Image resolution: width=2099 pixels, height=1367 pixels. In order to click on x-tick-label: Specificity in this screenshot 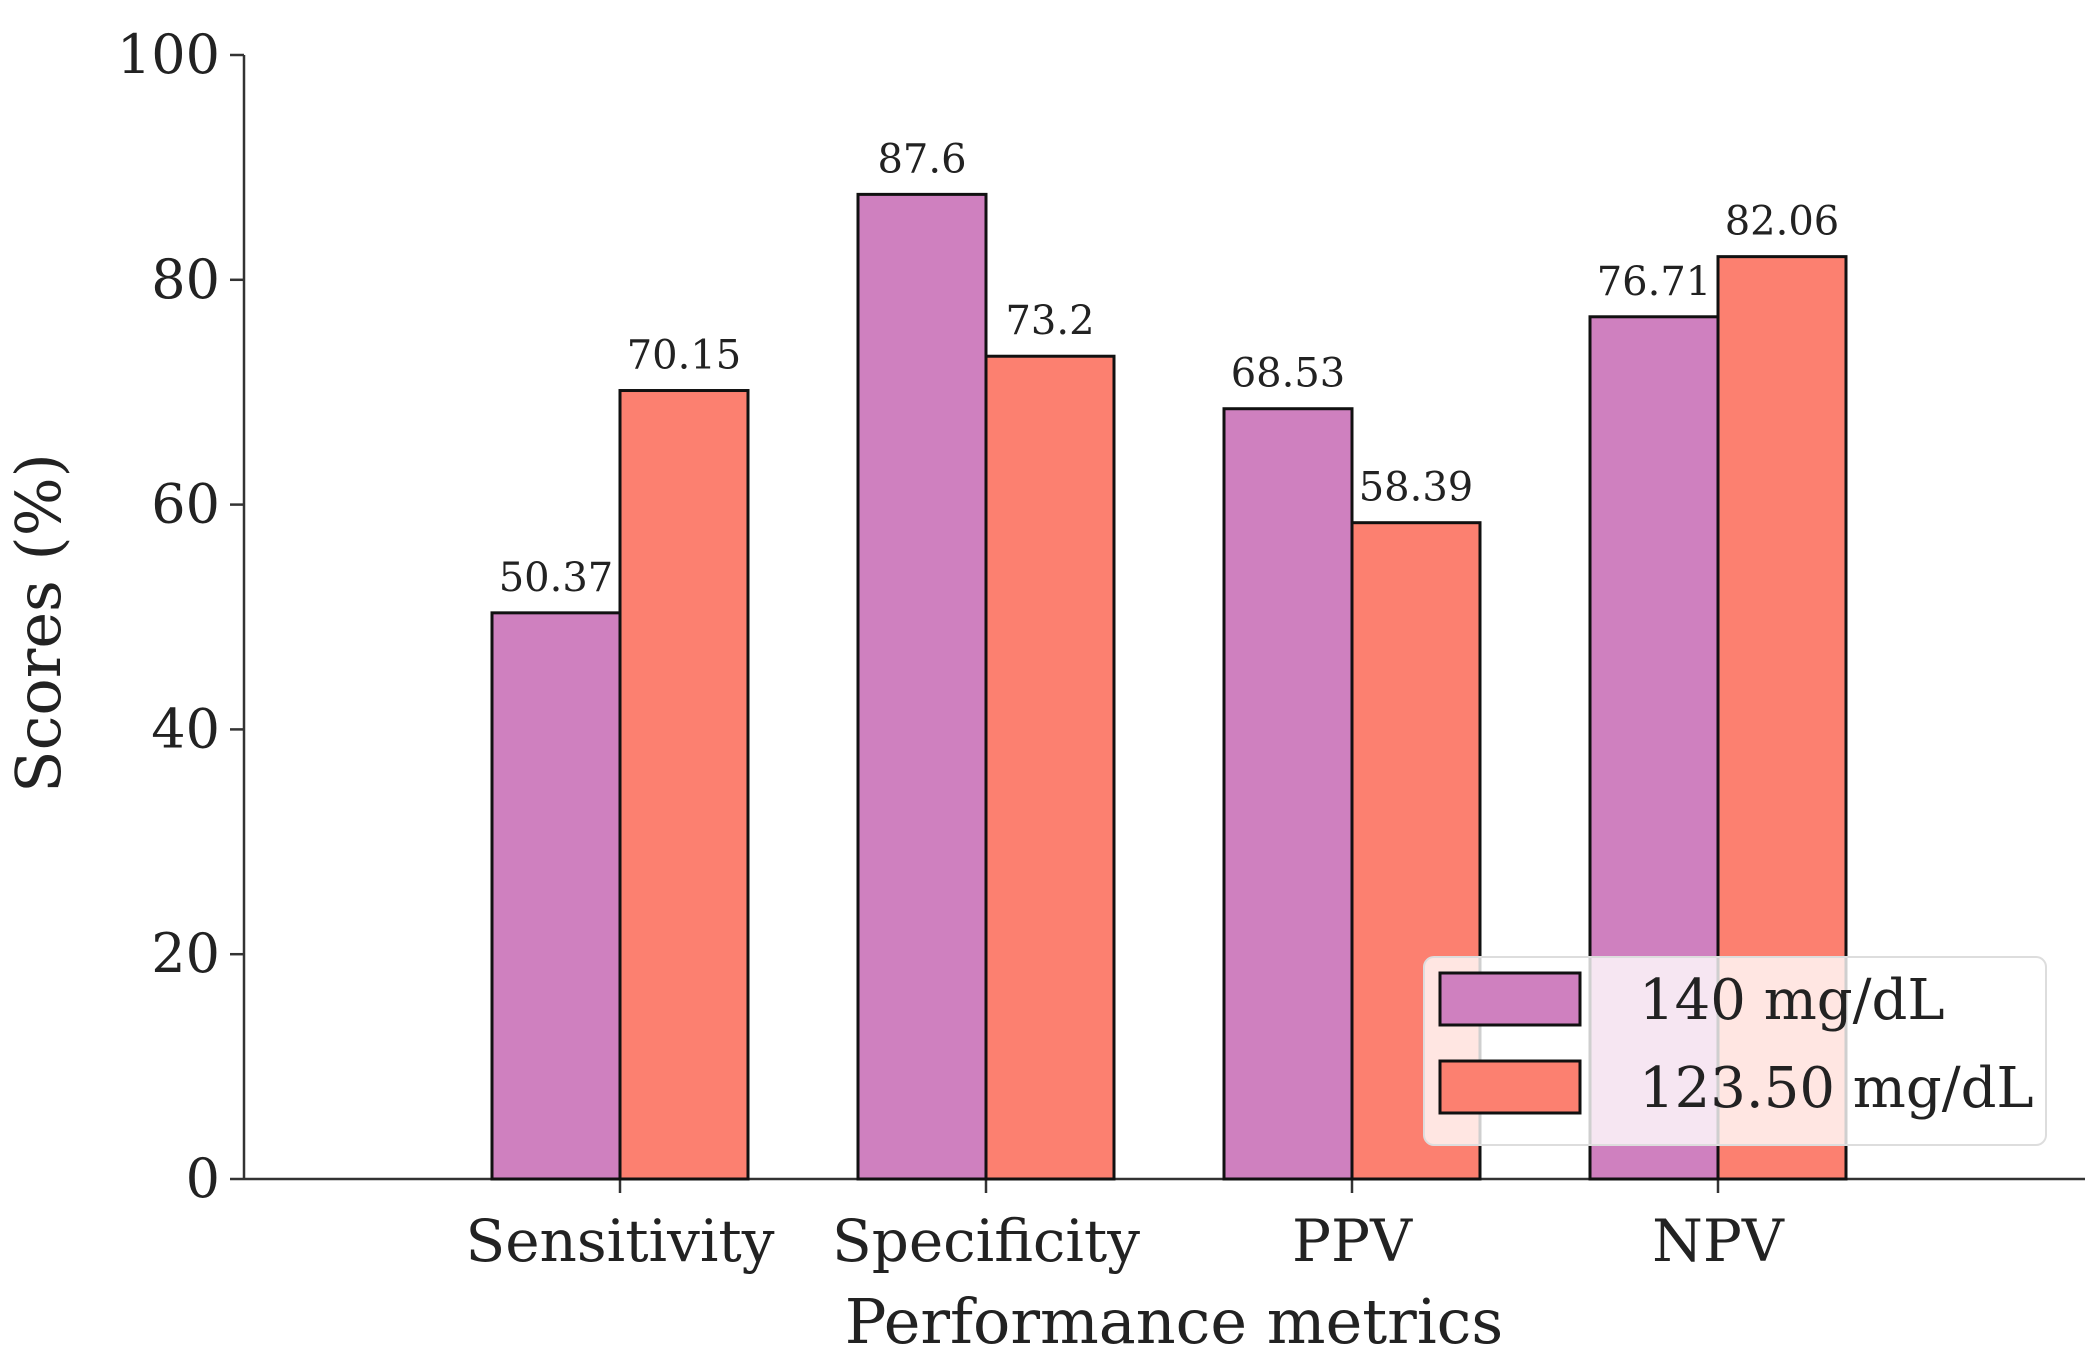, I will do `click(986, 1241)`.